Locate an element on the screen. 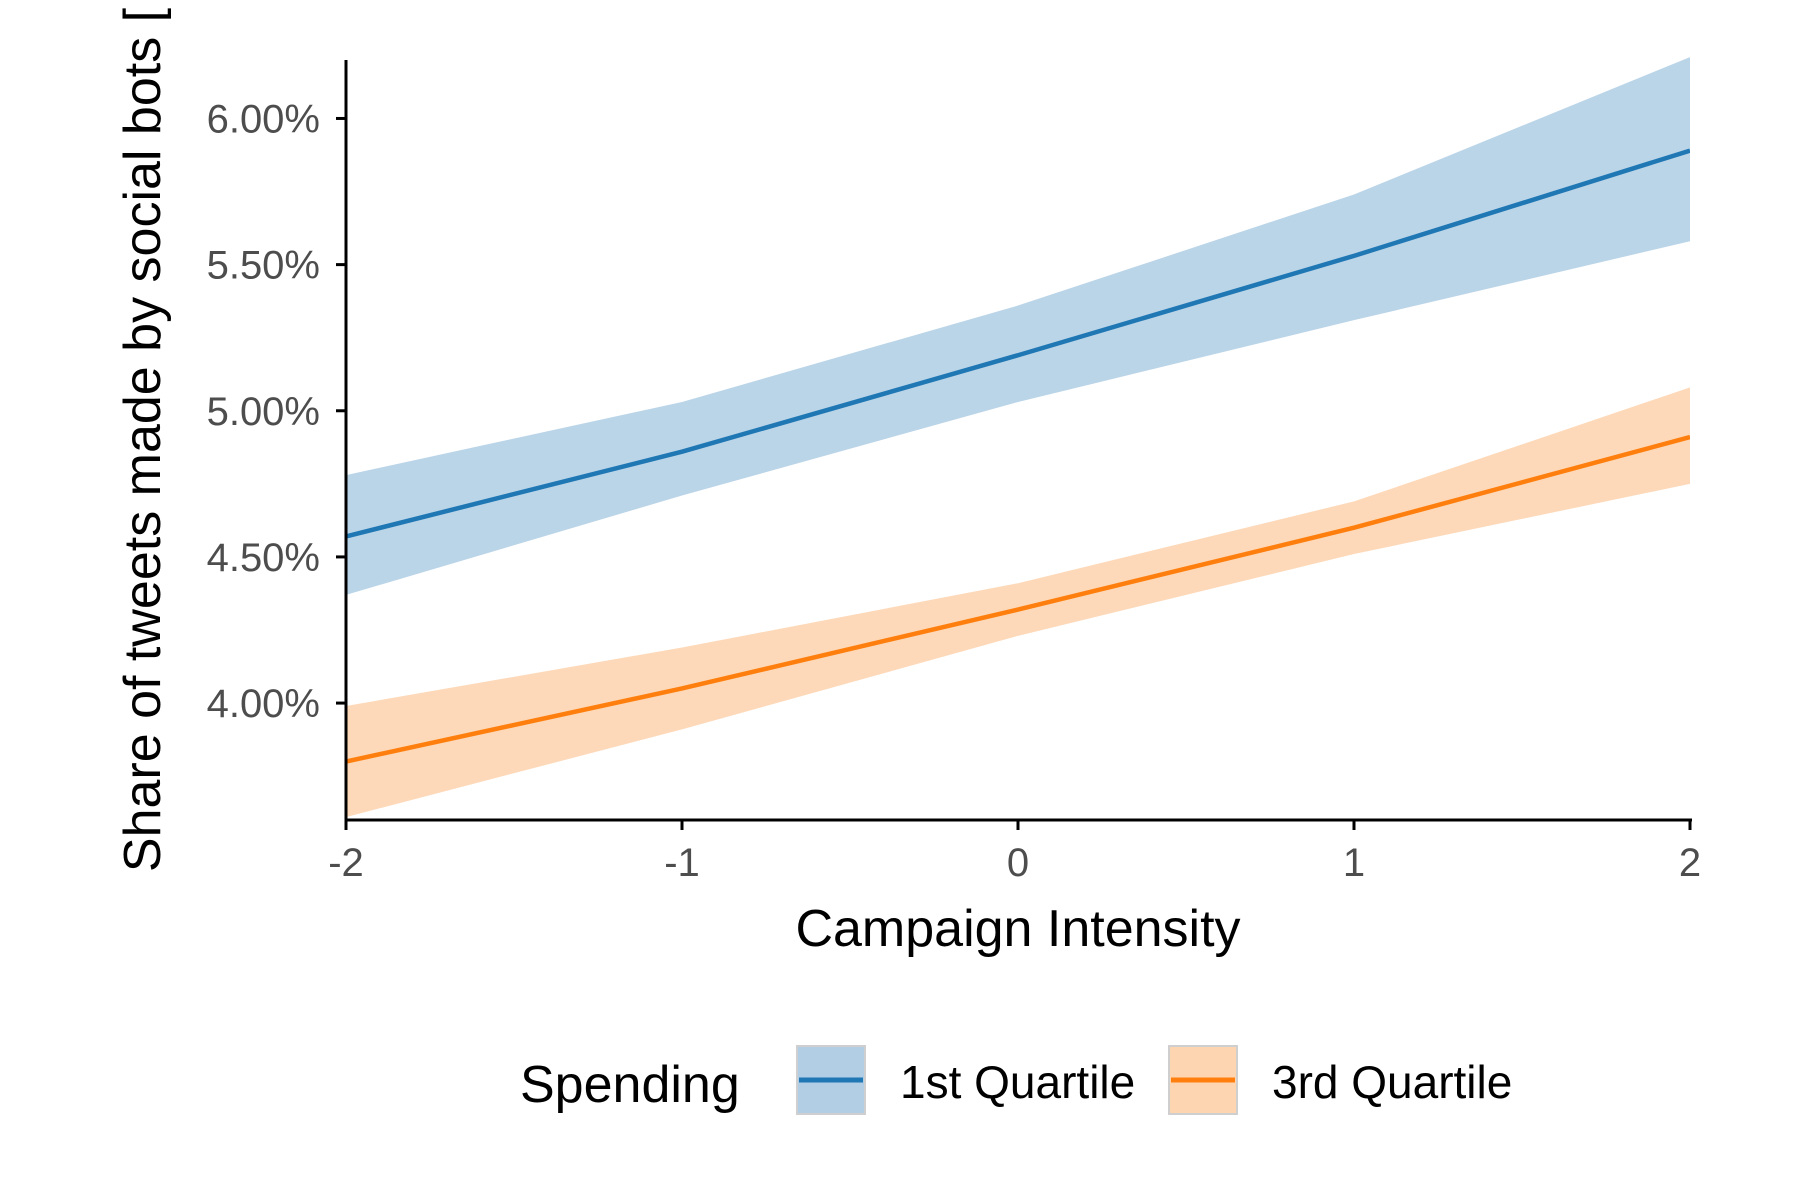  y-tick-label: 4.50% is located at coordinates (263, 558).